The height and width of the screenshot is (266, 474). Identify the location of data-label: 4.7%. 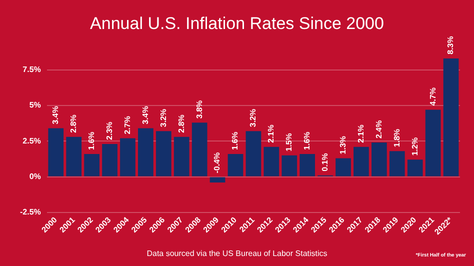
(433, 97).